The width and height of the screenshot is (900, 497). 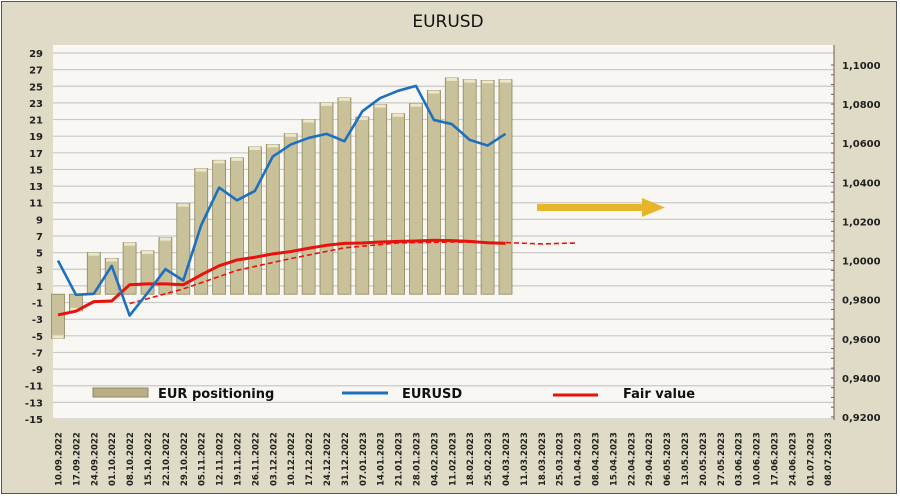 I want to click on x-axis-tick-label: 22.04.2023, so click(x=632, y=459).